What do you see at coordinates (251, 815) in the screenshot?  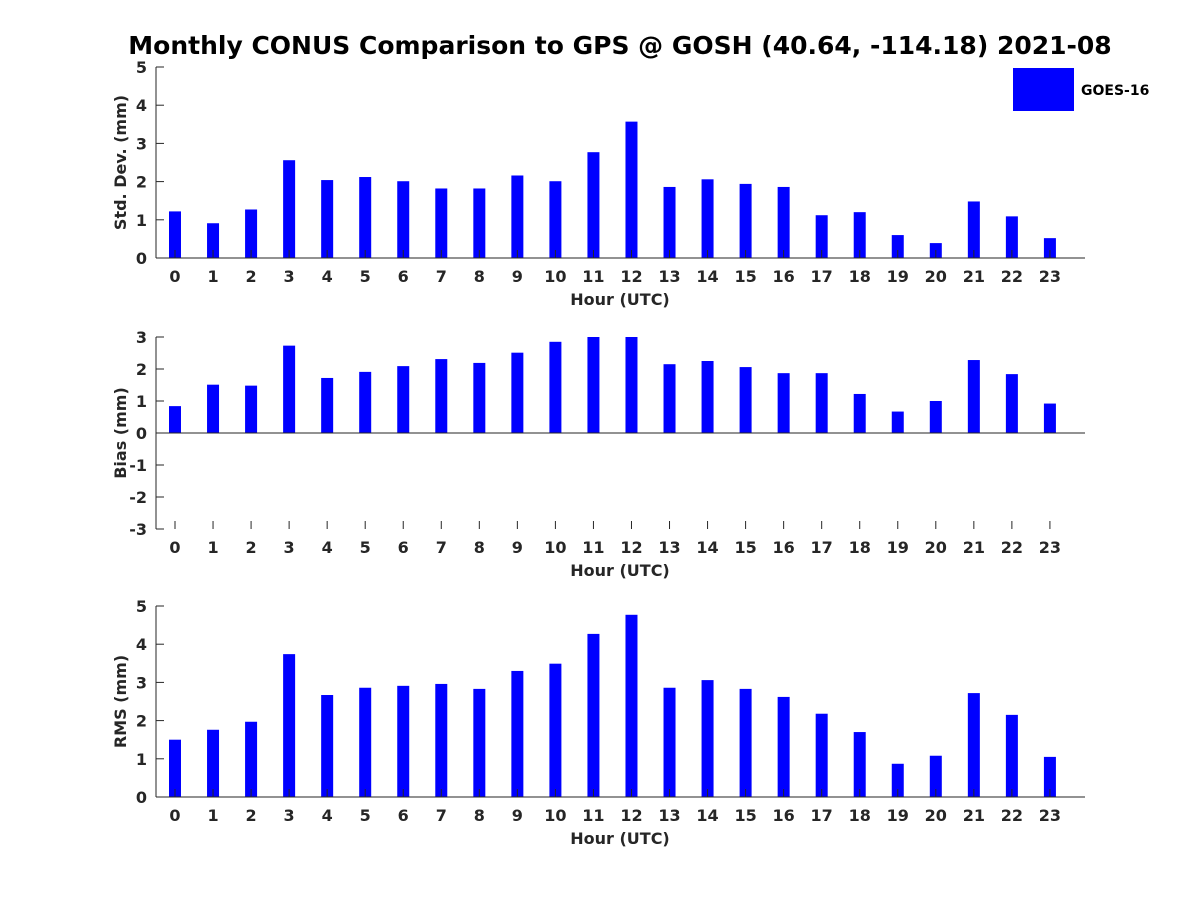 I see `x-tick-label: 2` at bounding box center [251, 815].